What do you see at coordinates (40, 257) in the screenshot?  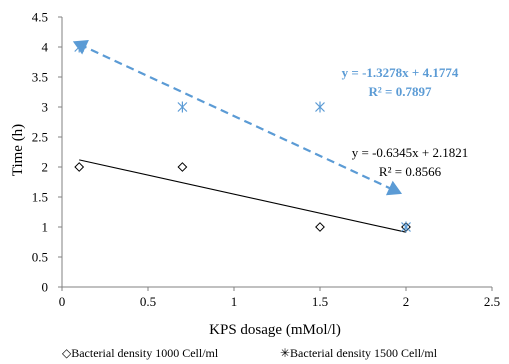 I see `y-tick-label: 0.5` at bounding box center [40, 257].